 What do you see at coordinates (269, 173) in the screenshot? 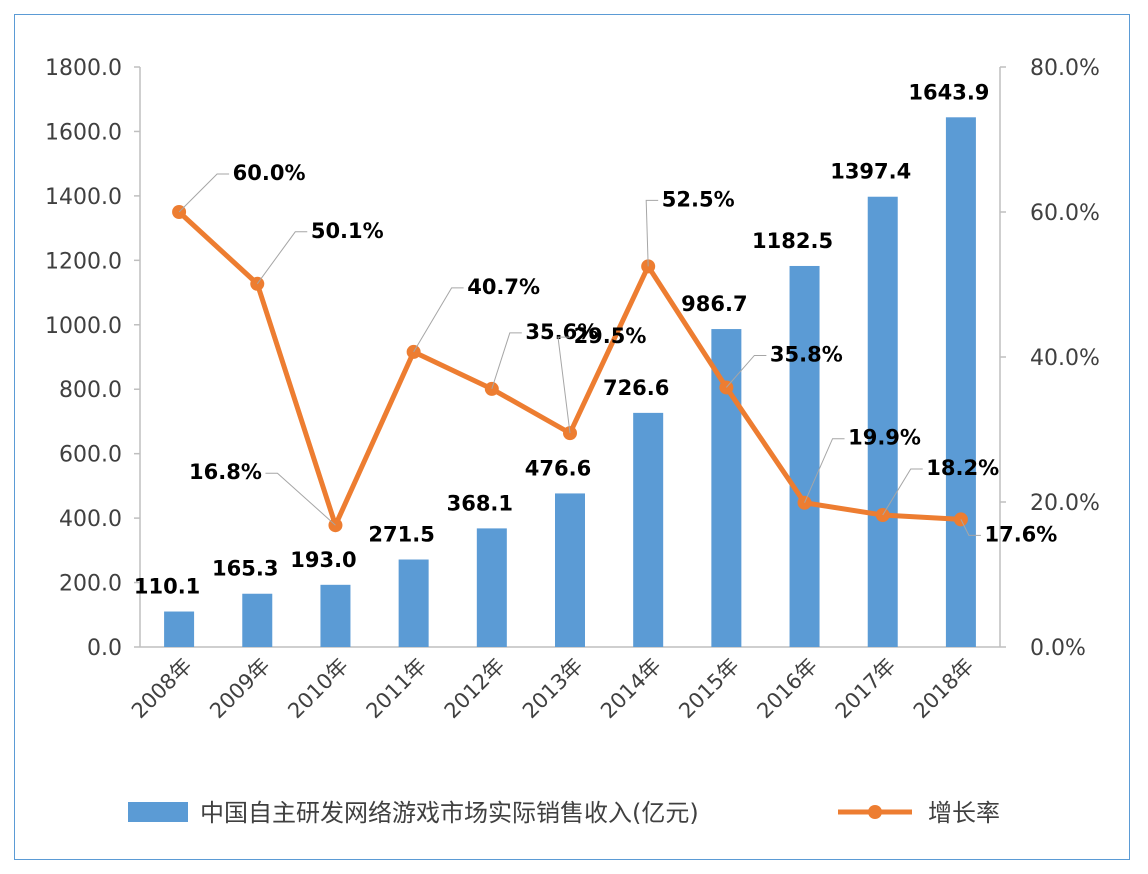
I see `growth-data-label: 60.0%` at bounding box center [269, 173].